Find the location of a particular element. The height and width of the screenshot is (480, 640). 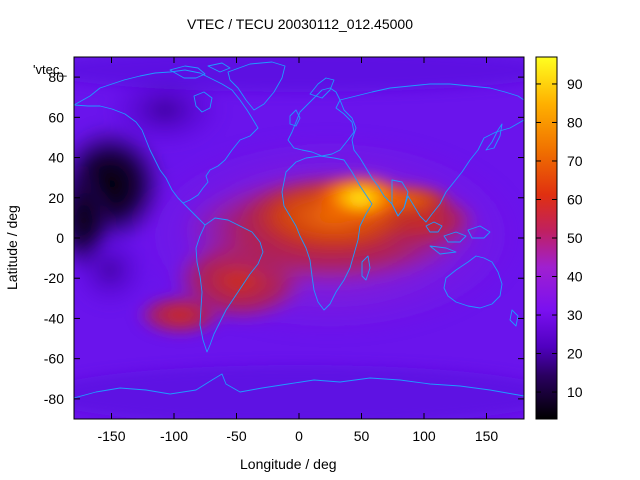

legend-key: 'vtec_ is located at coordinates (50, 69).